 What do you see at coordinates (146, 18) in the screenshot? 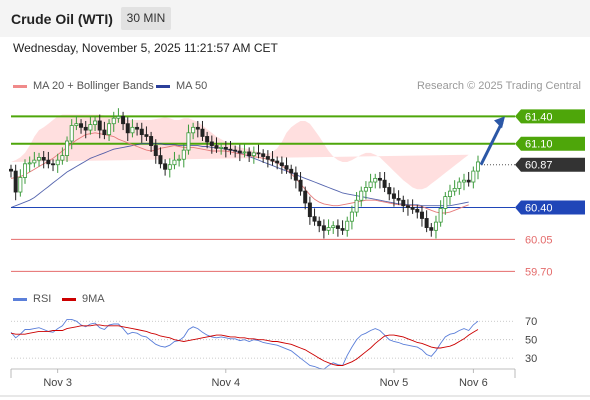
I see `timeframe-badge: 30 MIN` at bounding box center [146, 18].